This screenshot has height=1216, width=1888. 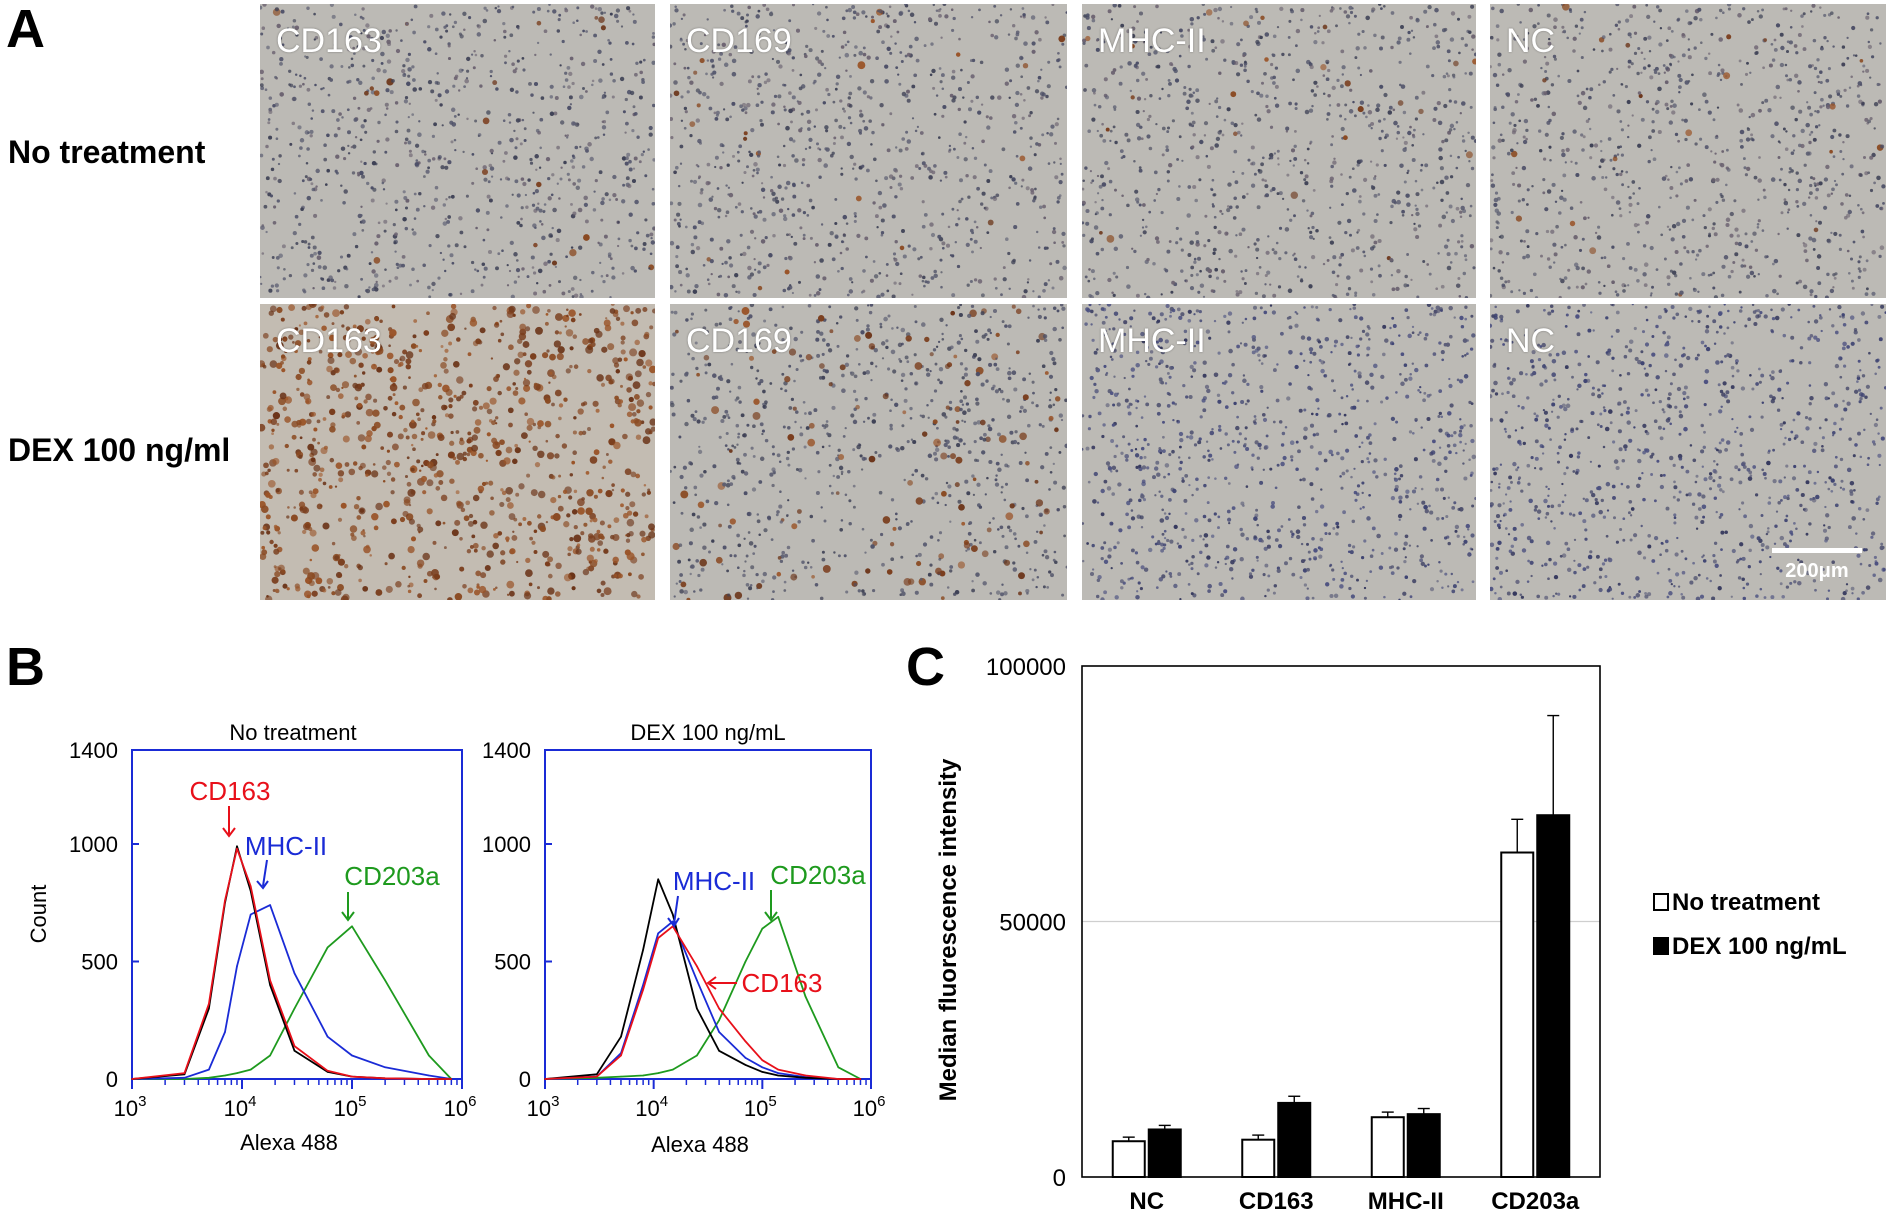 I want to click on legend-label: DEX 100 ng/mL, so click(x=1759, y=946).